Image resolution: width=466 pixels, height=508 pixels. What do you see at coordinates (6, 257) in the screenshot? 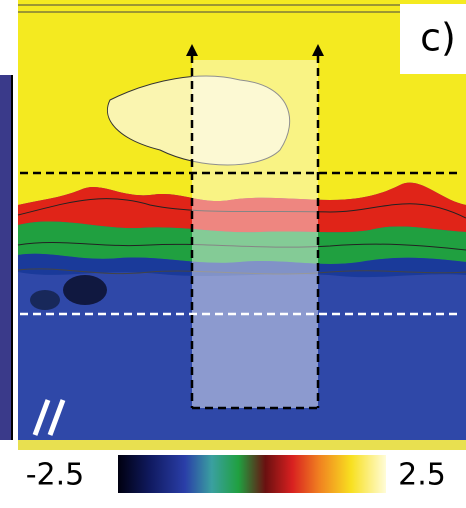
I see `neighbour-panel` at bounding box center [6, 257].